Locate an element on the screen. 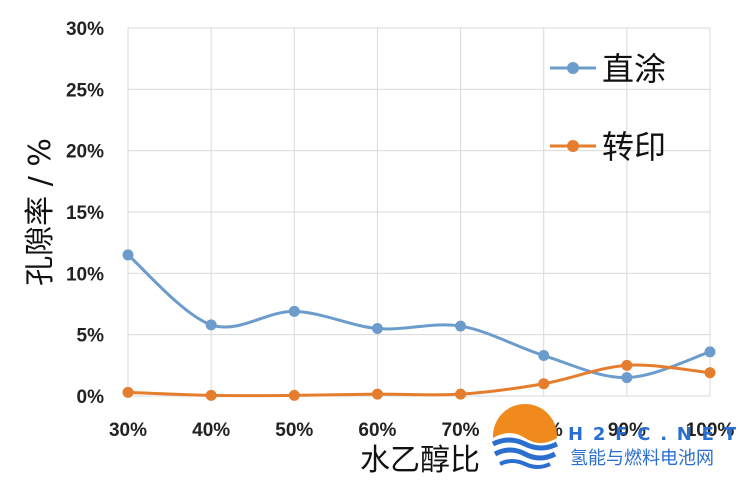 The width and height of the screenshot is (752, 484). x-tick-label: 30% is located at coordinates (128, 430).